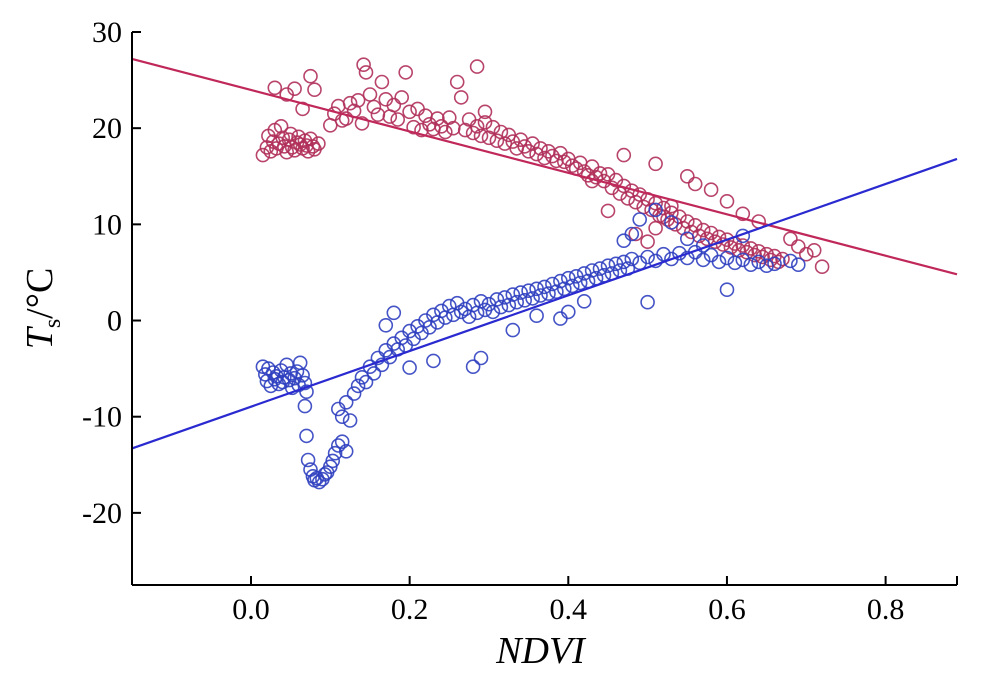  Describe the element at coordinates (40, 293) in the screenshot. I see `y-axis-title-unit: /°C` at that location.